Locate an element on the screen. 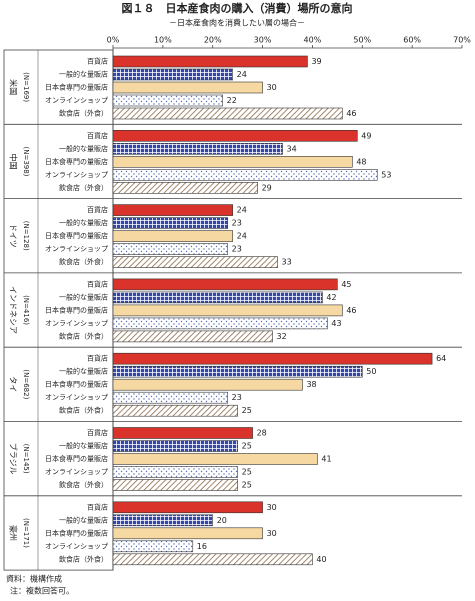 Image resolution: width=475 pixels, height=601 pixels. value-label: 45 is located at coordinates (346, 284).